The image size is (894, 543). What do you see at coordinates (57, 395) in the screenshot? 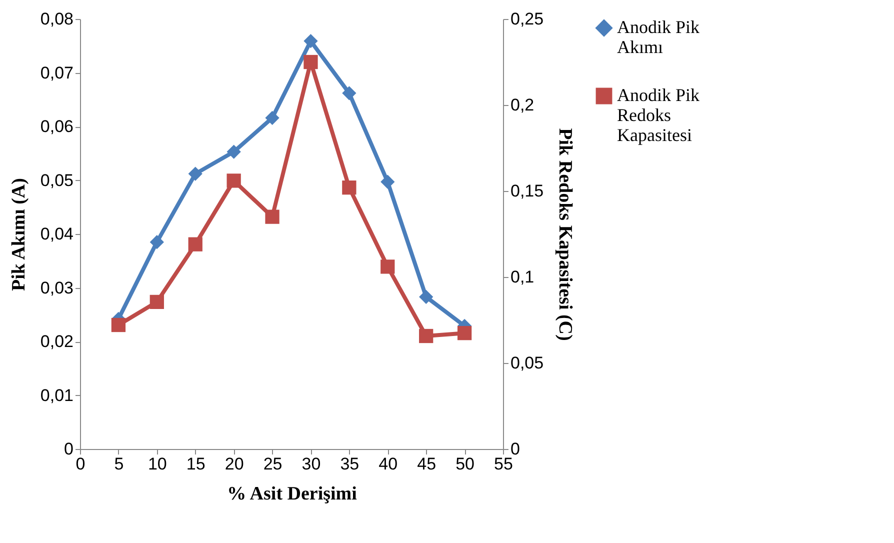
I see `y-tick-label: 0,01` at bounding box center [57, 395].